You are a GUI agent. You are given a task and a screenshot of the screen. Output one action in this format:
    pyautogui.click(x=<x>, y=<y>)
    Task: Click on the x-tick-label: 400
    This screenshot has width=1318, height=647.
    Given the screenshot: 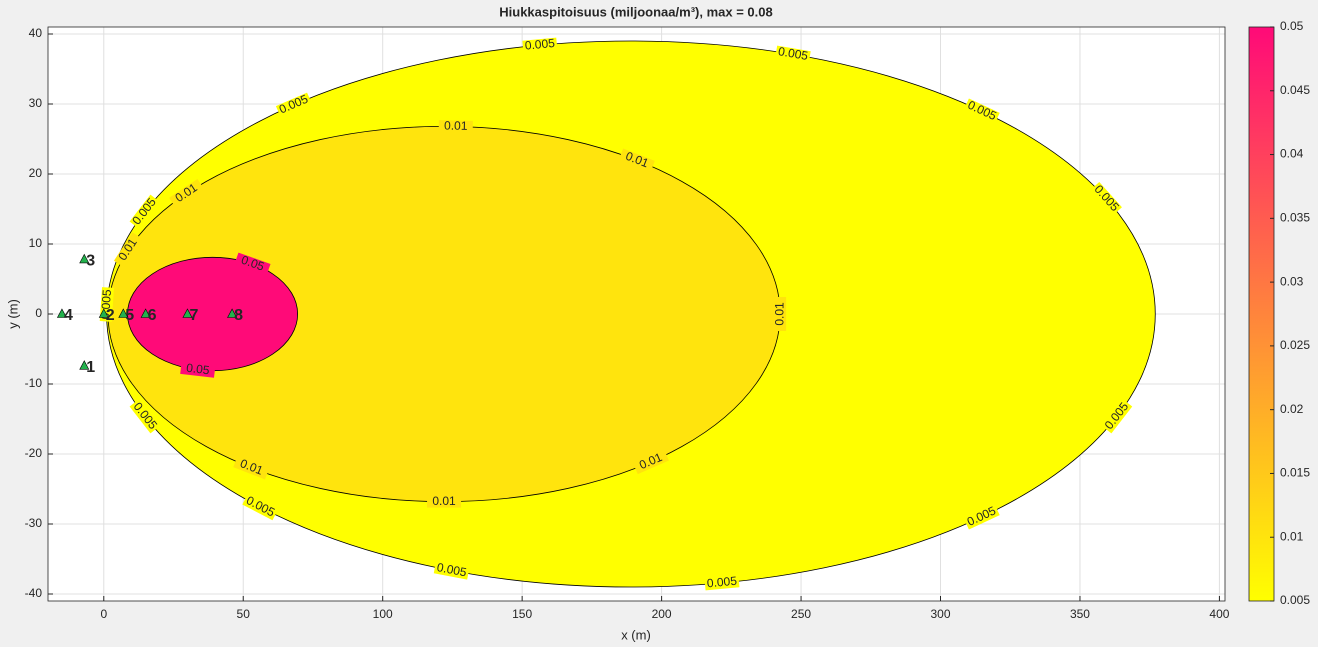 What is the action you would take?
    pyautogui.click(x=1219, y=614)
    